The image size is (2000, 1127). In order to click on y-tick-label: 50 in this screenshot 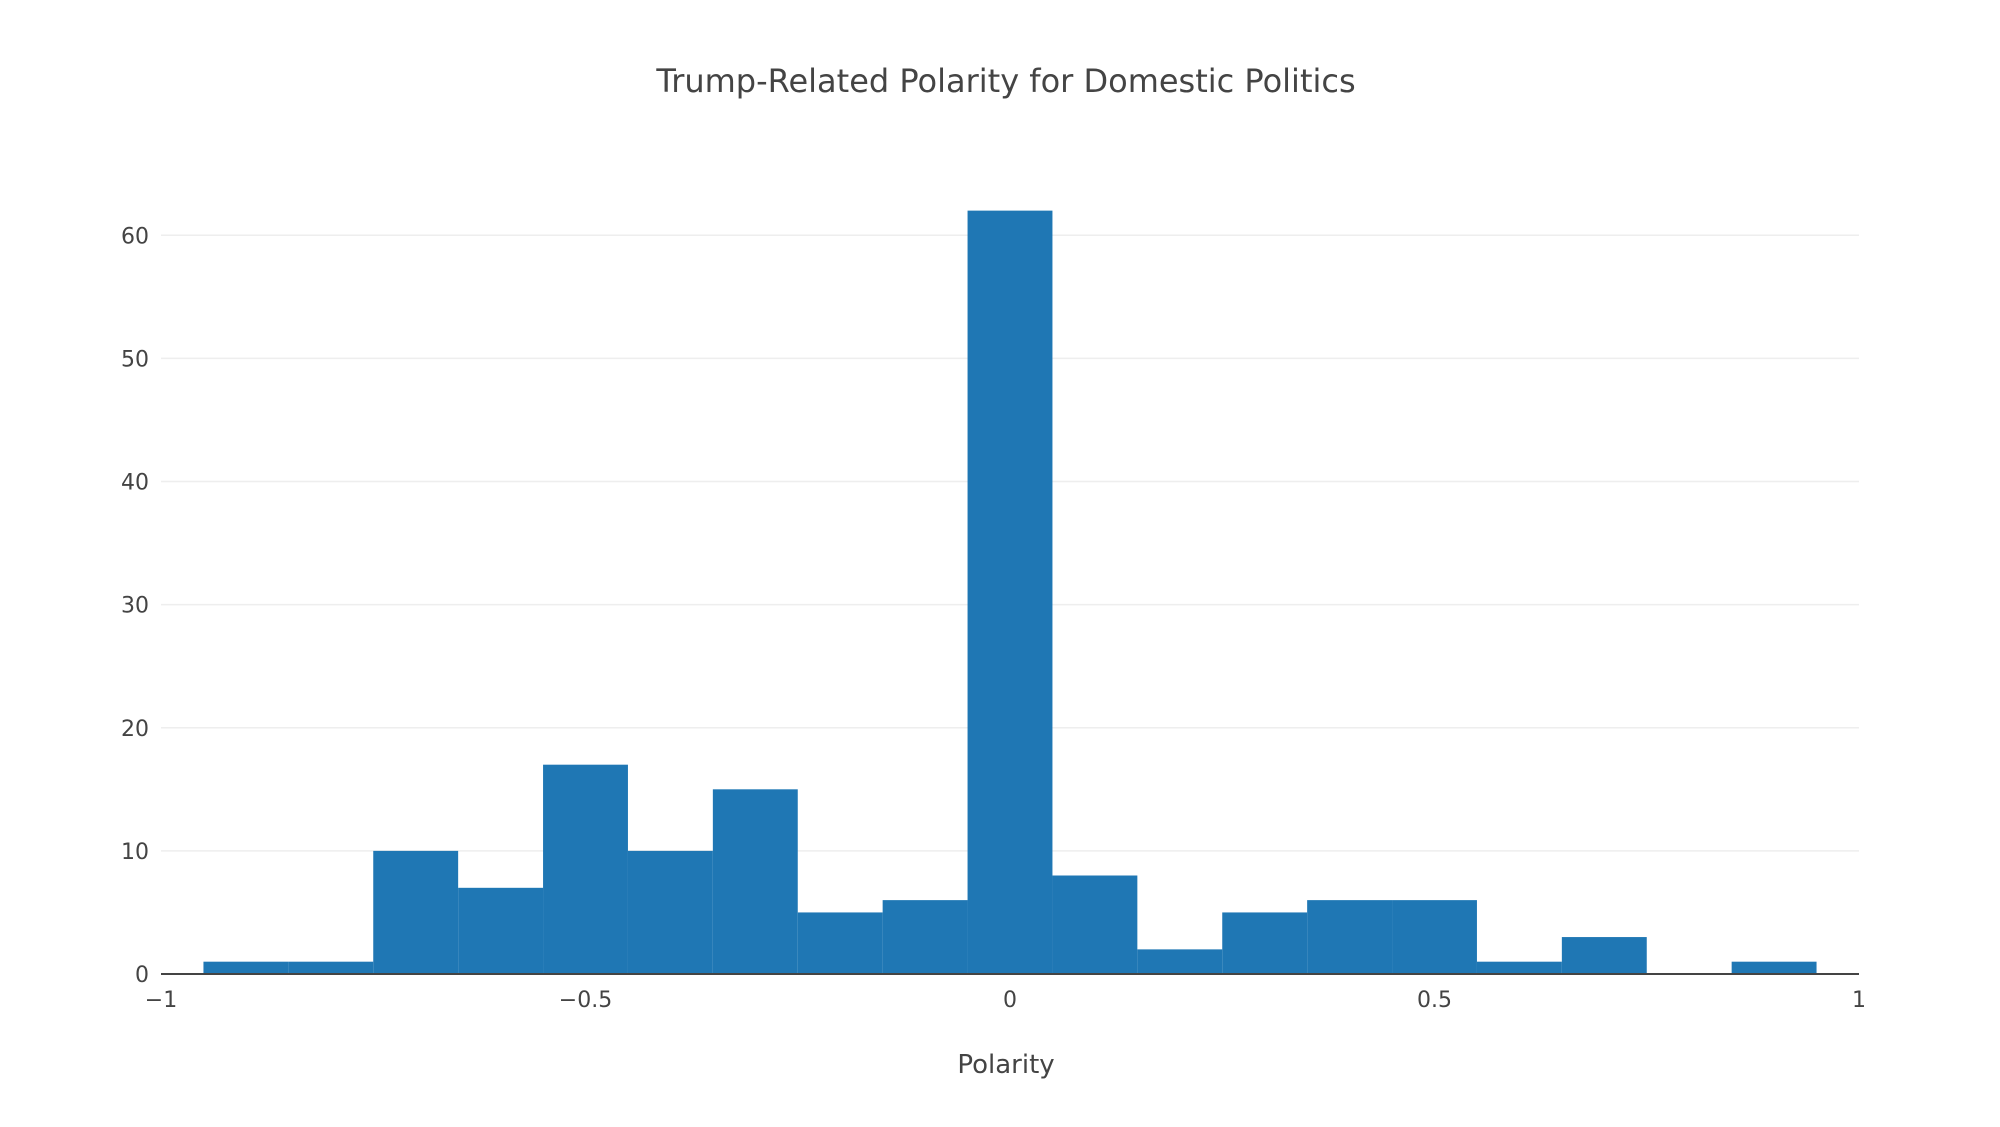, I will do `click(135, 359)`.